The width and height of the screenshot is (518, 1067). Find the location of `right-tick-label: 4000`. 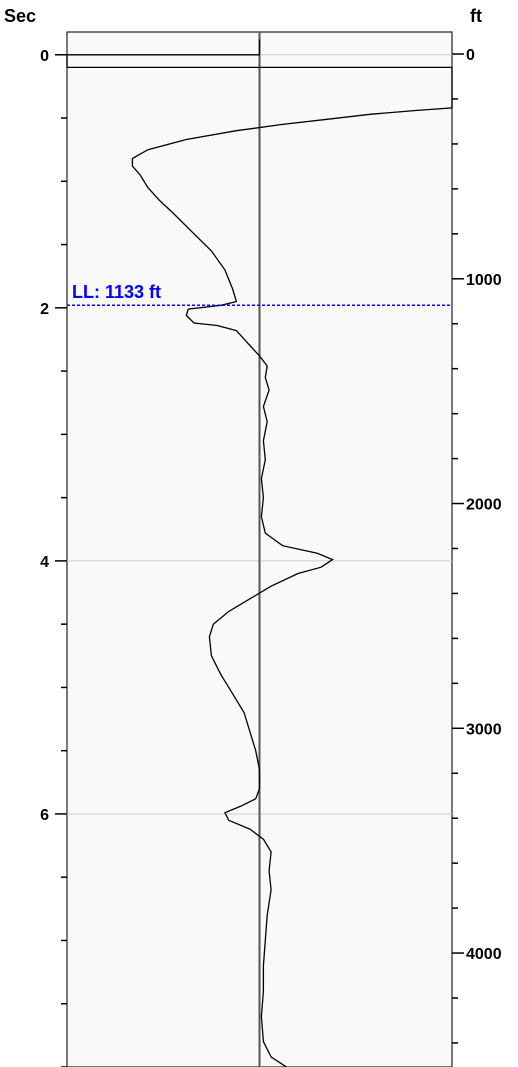

right-tick-label: 4000 is located at coordinates (484, 954).